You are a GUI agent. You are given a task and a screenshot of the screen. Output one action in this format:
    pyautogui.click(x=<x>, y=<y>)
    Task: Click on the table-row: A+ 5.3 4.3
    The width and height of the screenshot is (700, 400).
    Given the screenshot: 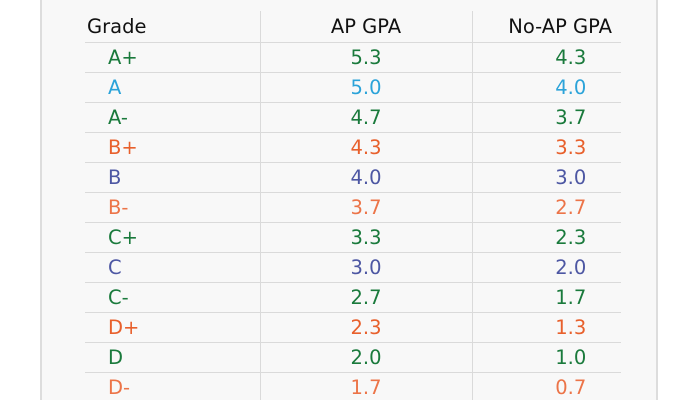 What is the action you would take?
    pyautogui.click(x=353, y=57)
    